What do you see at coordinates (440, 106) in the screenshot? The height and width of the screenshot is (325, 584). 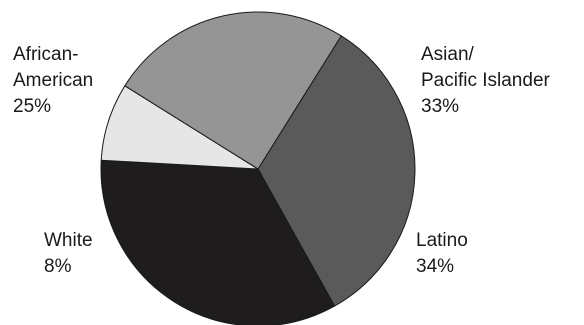 I see `label-asian-pacific-islander-value: 33%` at bounding box center [440, 106].